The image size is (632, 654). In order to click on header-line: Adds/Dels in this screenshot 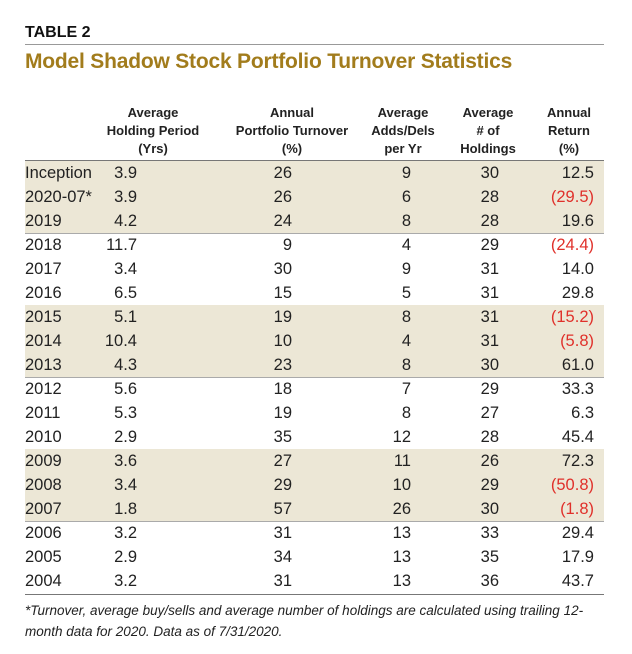, I will do `click(403, 130)`.